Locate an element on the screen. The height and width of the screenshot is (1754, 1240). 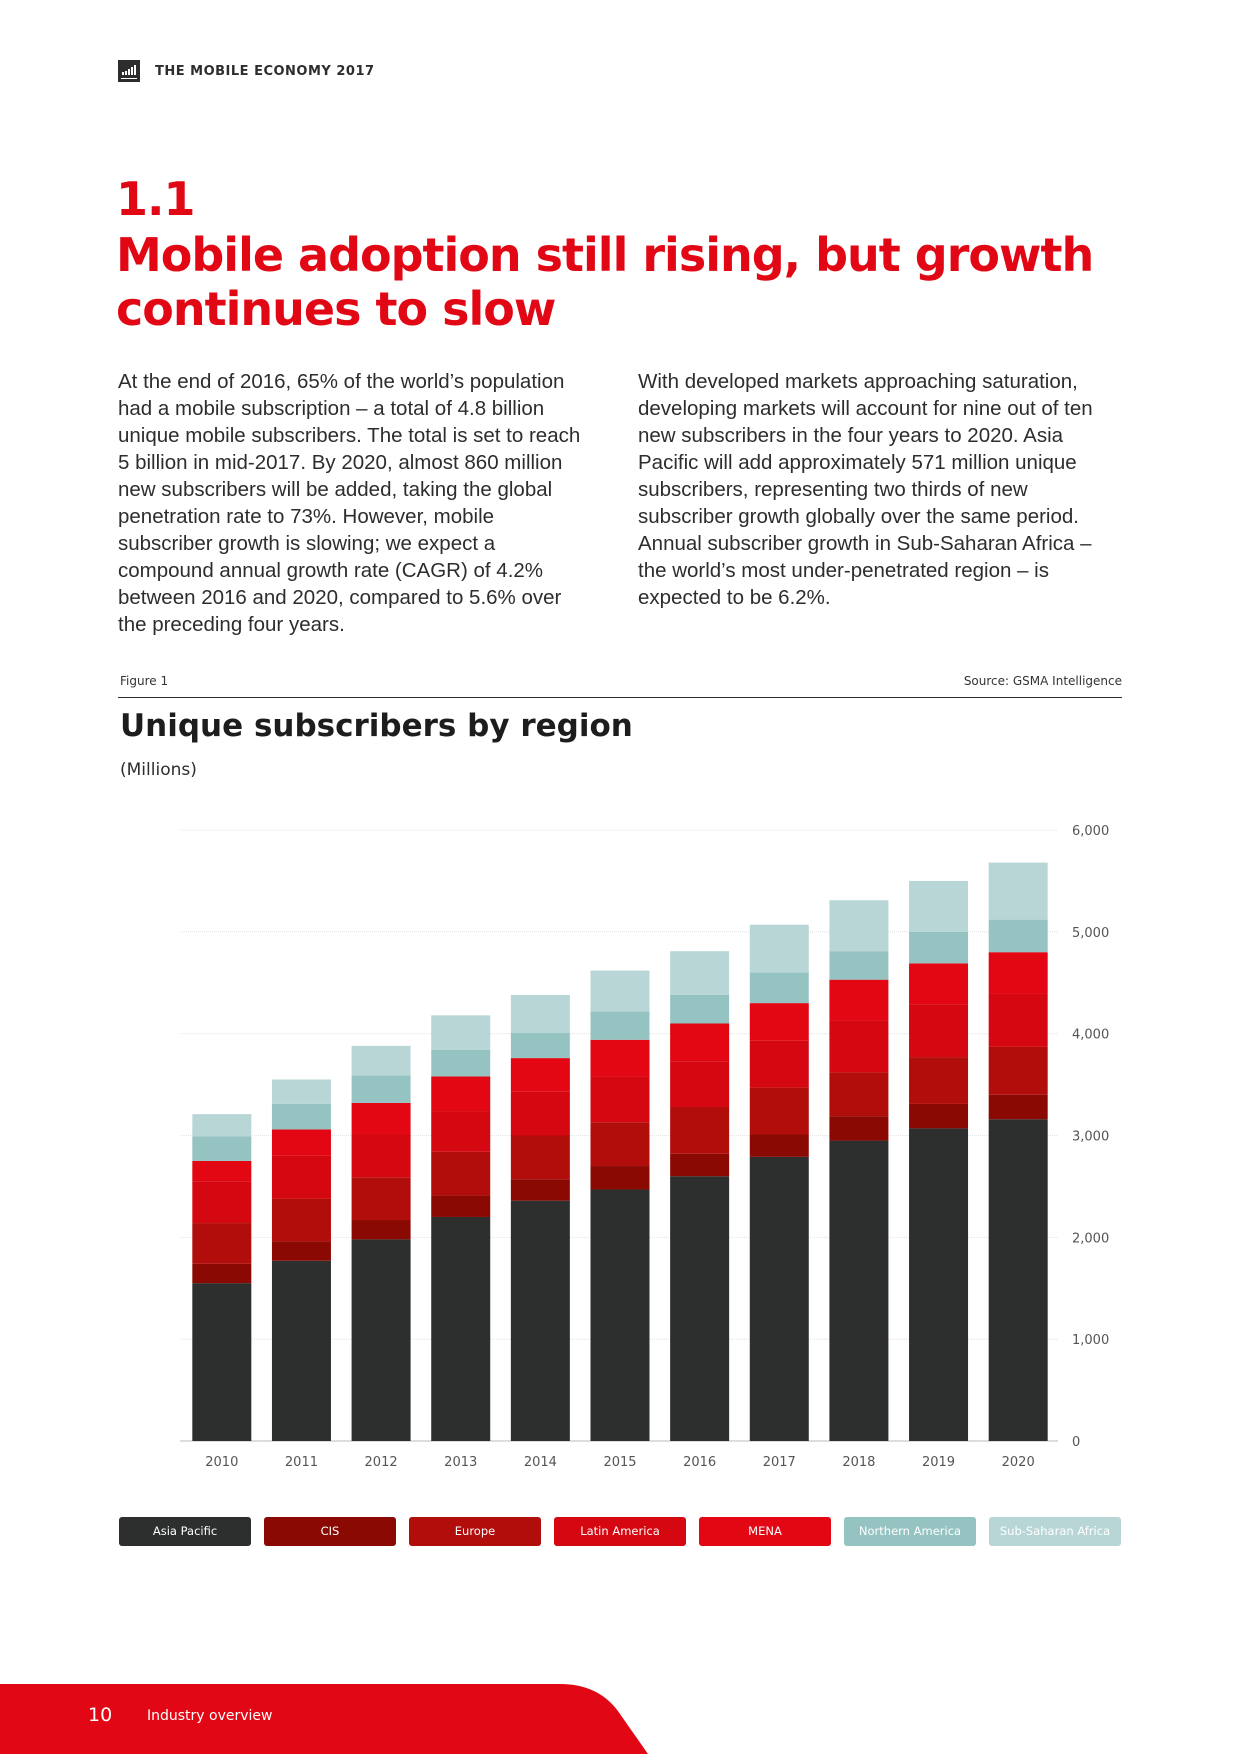
x-tick-label: 2020 is located at coordinates (1018, 1462).